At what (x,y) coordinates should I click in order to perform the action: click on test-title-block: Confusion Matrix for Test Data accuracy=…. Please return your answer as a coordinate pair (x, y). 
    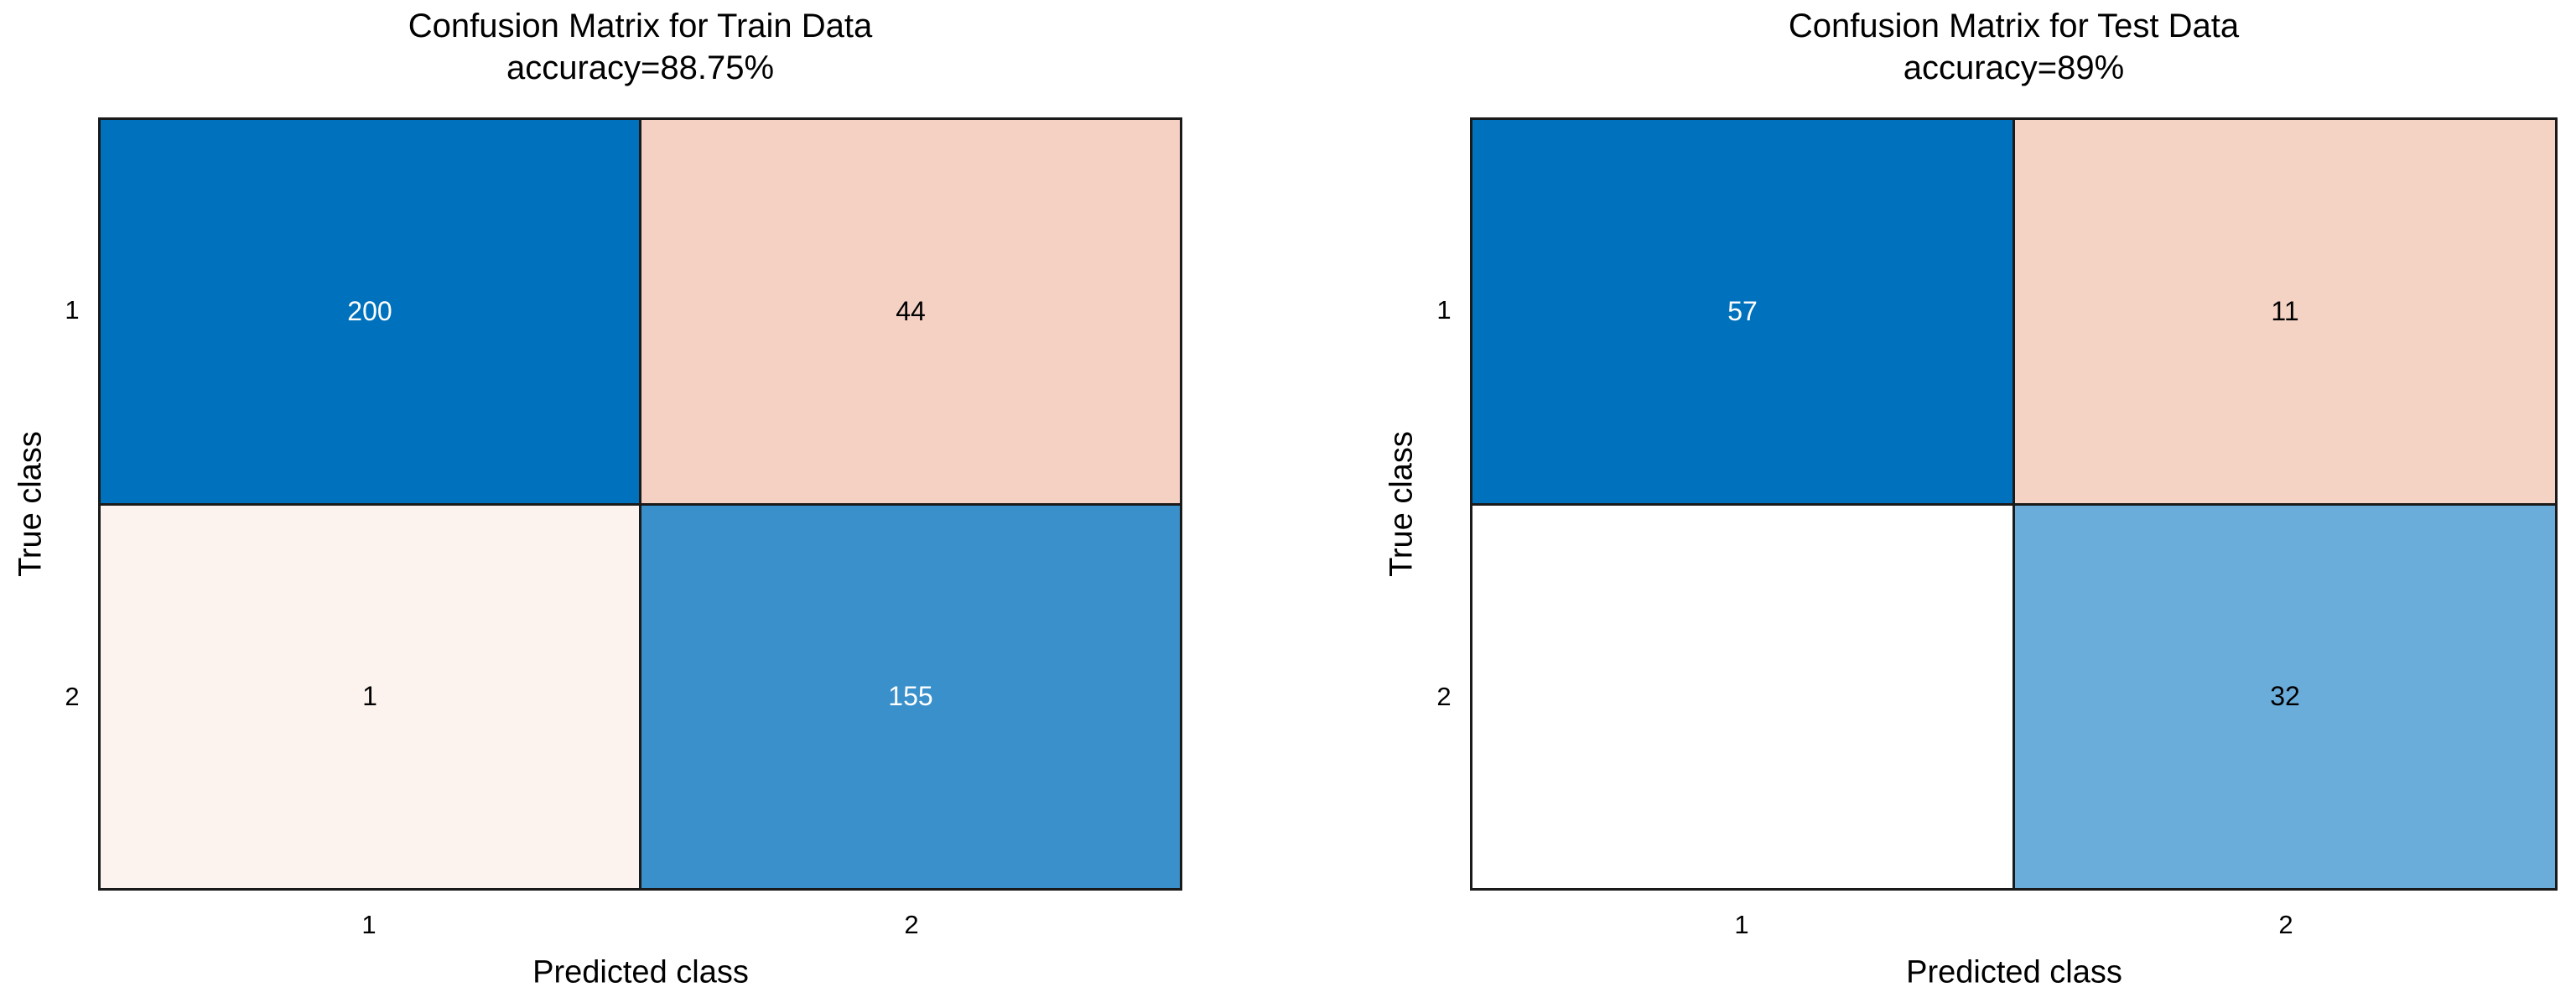
    Looking at the image, I should click on (2014, 47).